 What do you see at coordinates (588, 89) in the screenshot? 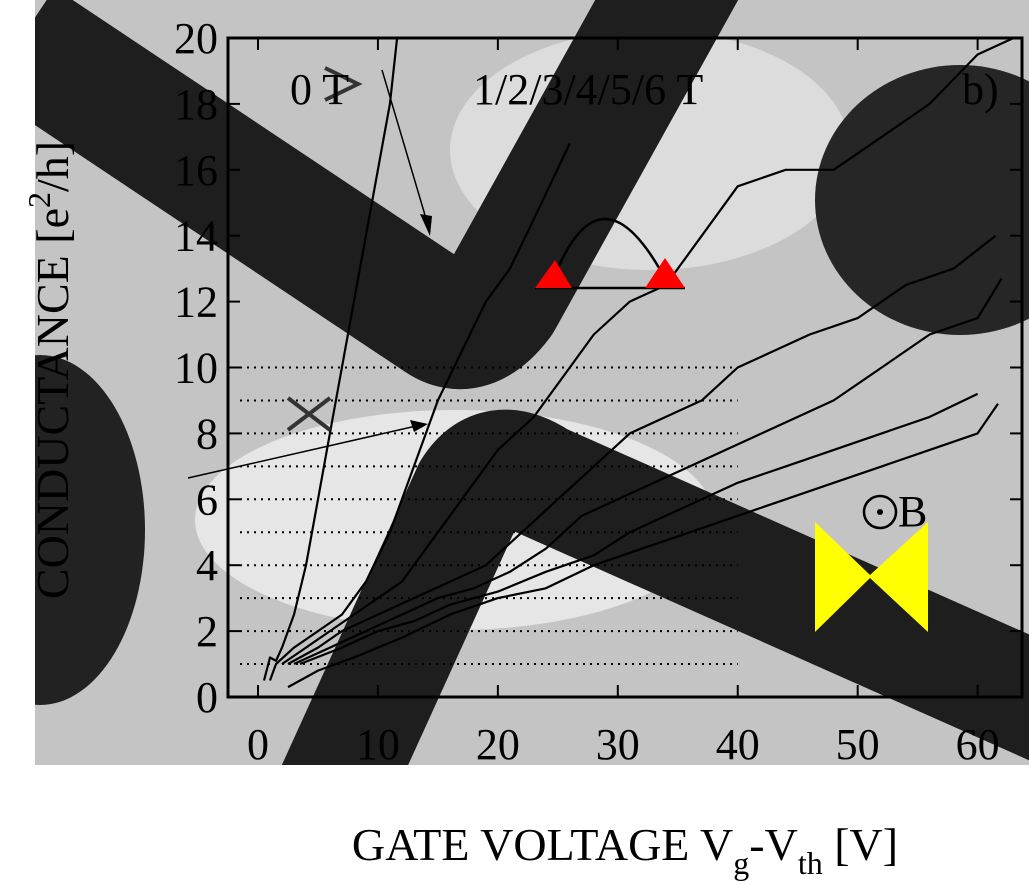
I see `annotation: 1/2/3/4/5/6 T` at bounding box center [588, 89].